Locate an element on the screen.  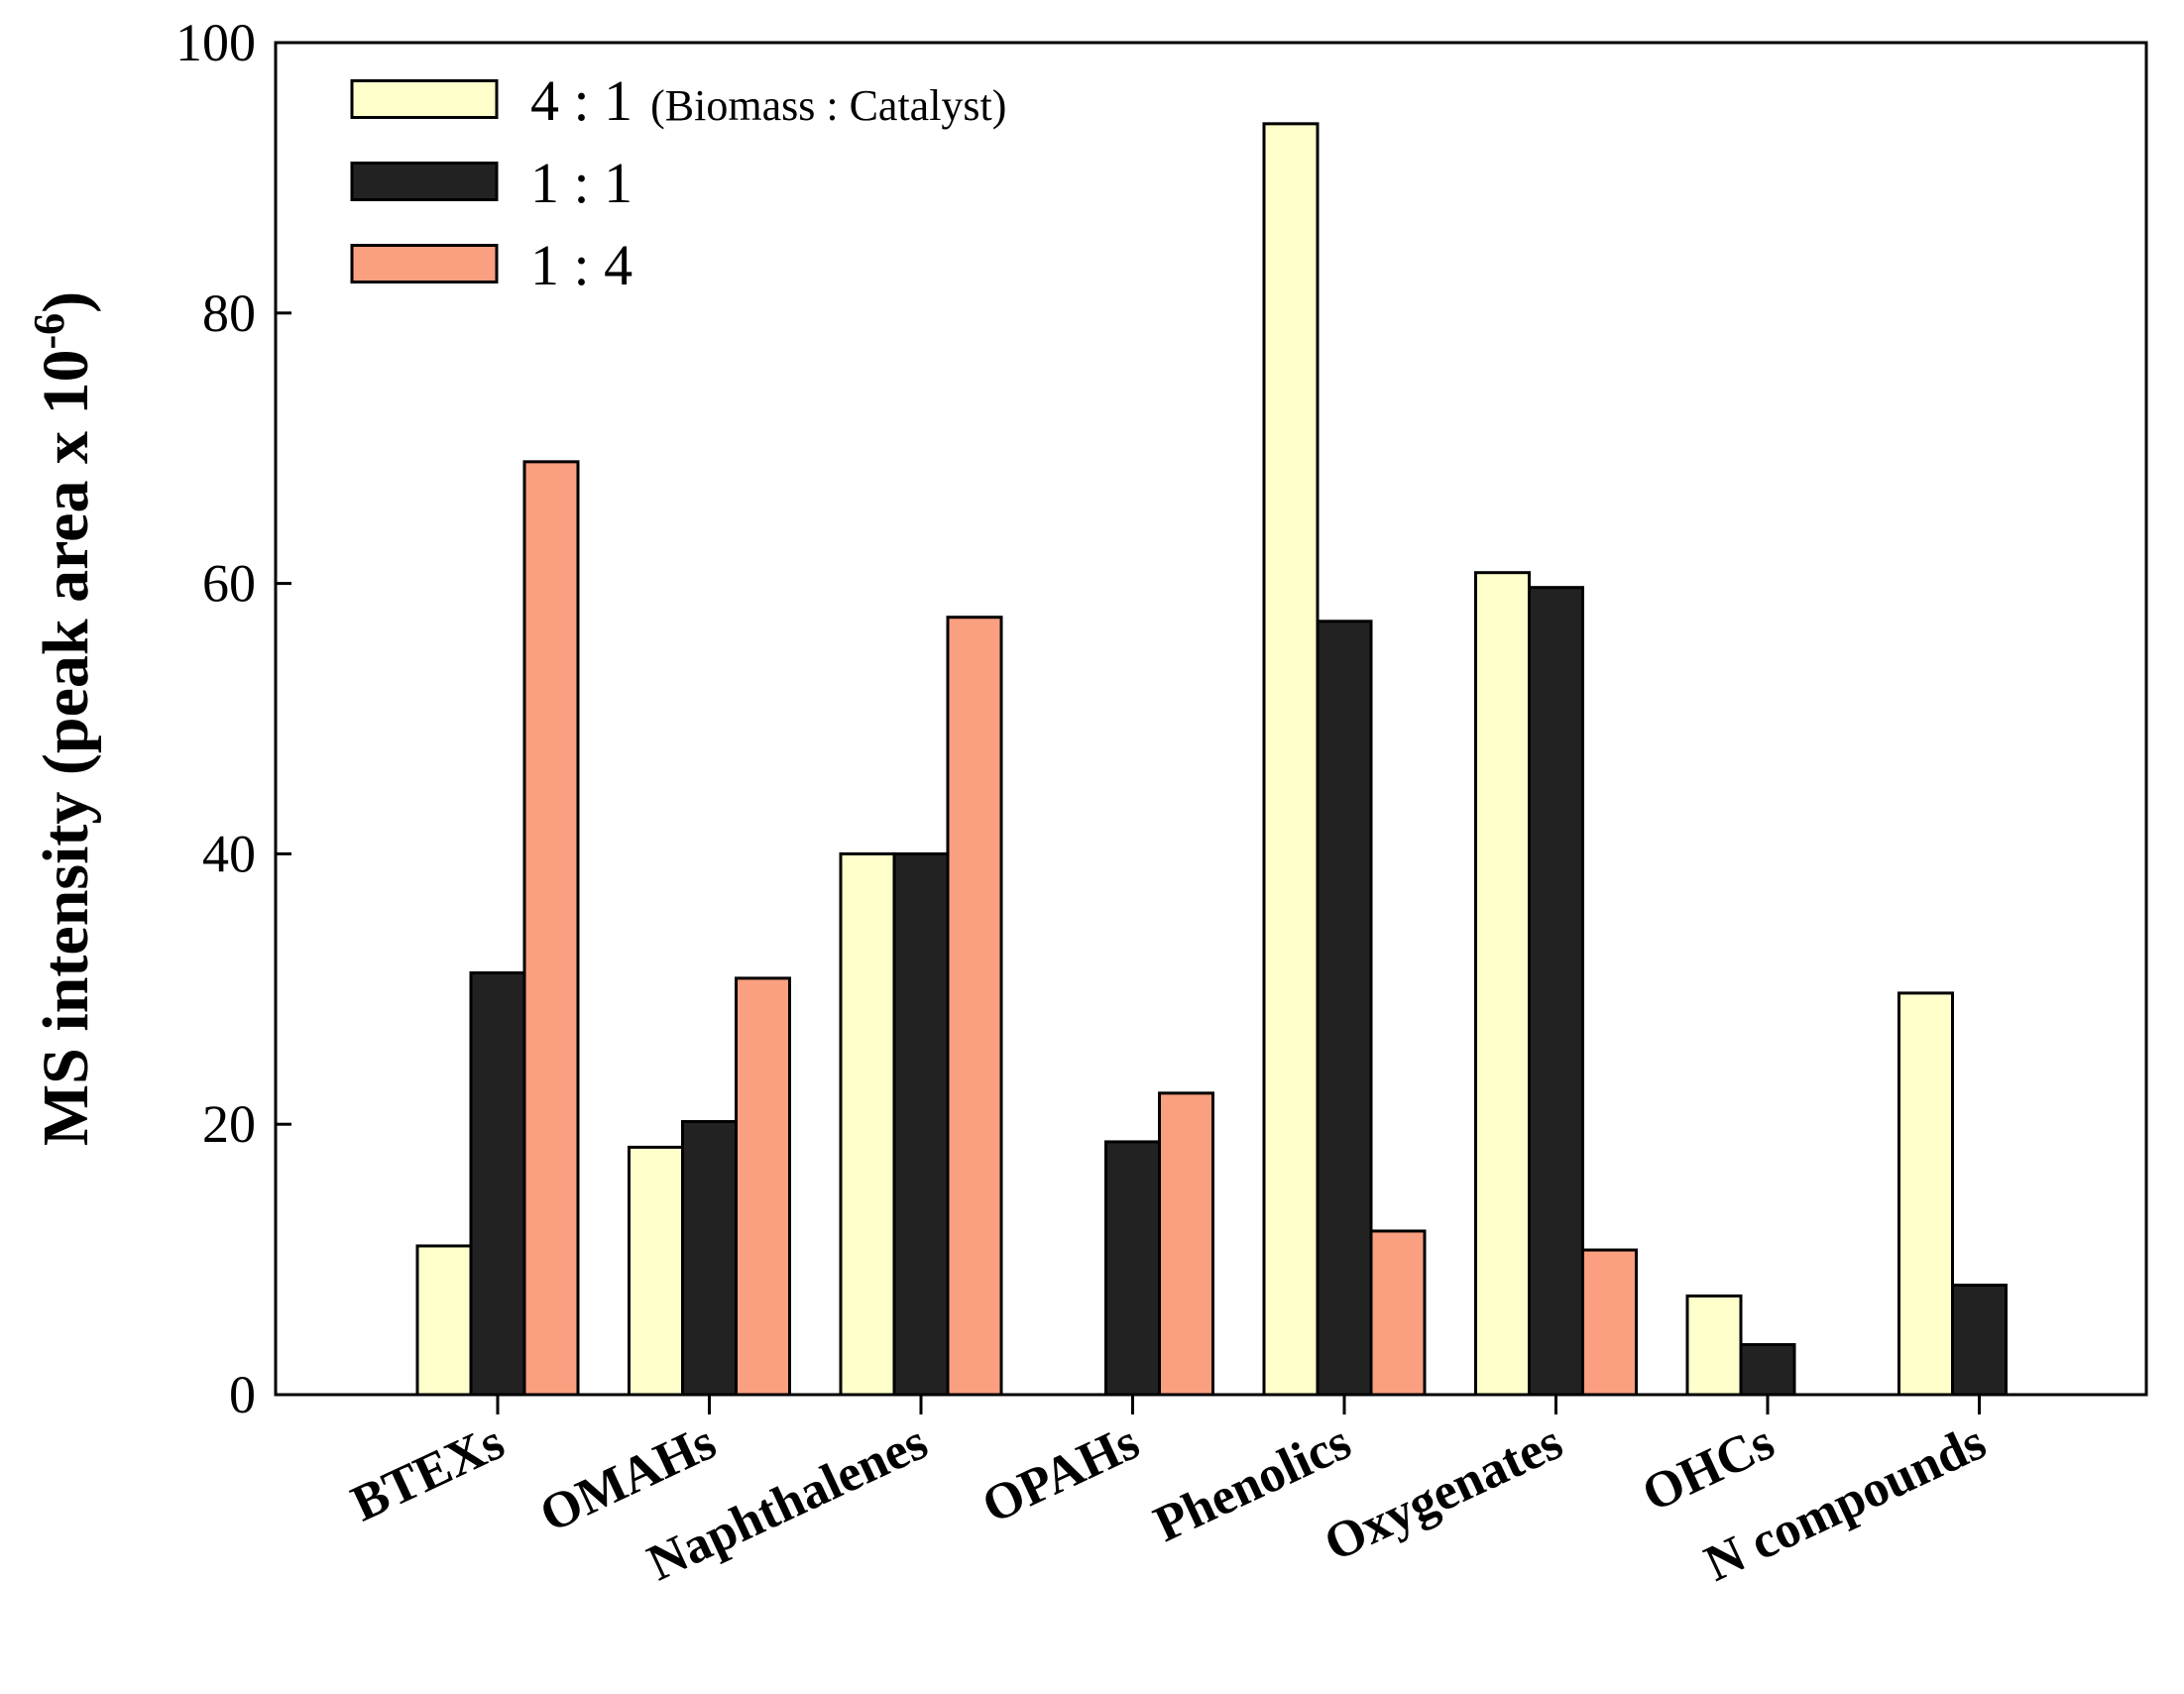
x-tick-label-oxygenates: Oxygenates is located at coordinates (1443, 1492).